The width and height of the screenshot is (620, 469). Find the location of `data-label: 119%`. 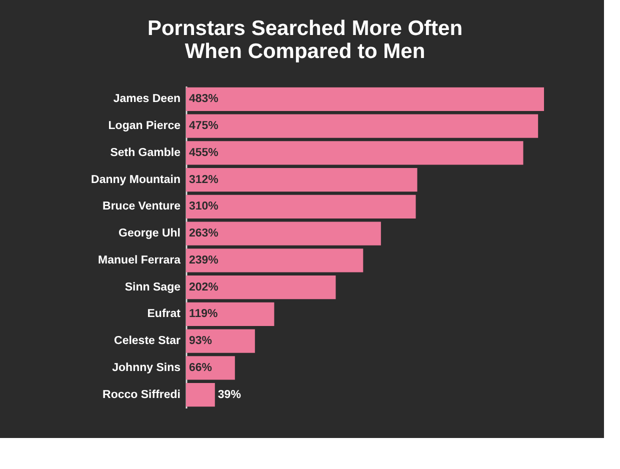

data-label: 119% is located at coordinates (203, 314).